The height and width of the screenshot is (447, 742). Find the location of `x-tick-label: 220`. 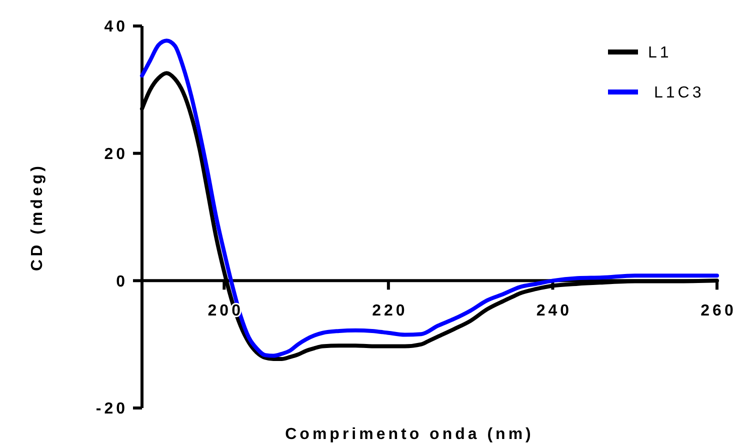

x-tick-label: 220 is located at coordinates (390, 311).